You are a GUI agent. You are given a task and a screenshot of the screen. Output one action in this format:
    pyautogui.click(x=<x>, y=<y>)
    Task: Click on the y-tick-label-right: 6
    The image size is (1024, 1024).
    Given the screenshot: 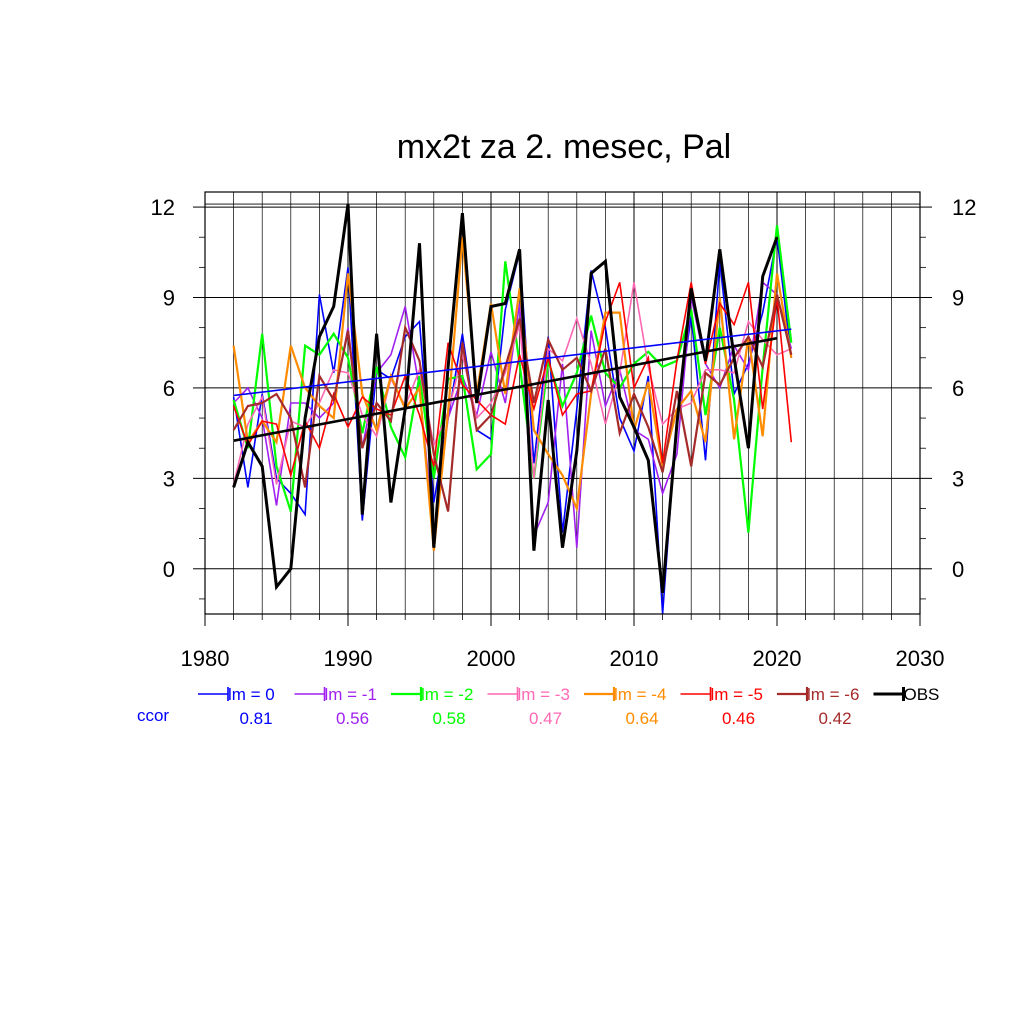 What is the action you would take?
    pyautogui.click(x=958, y=388)
    